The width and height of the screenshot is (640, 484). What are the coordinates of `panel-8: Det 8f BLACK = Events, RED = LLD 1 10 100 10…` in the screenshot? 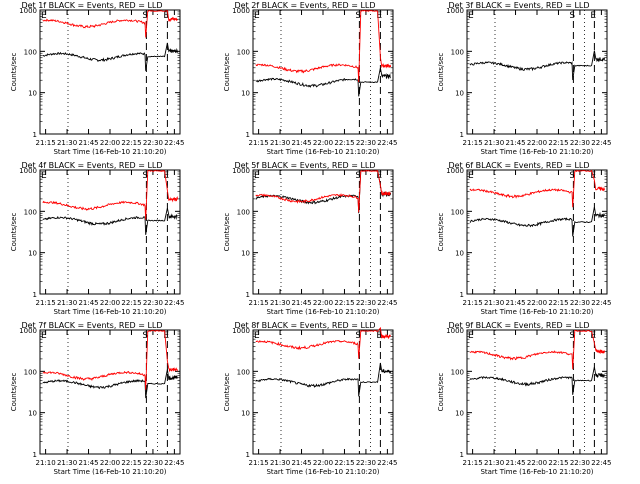 It's located at (310, 398).